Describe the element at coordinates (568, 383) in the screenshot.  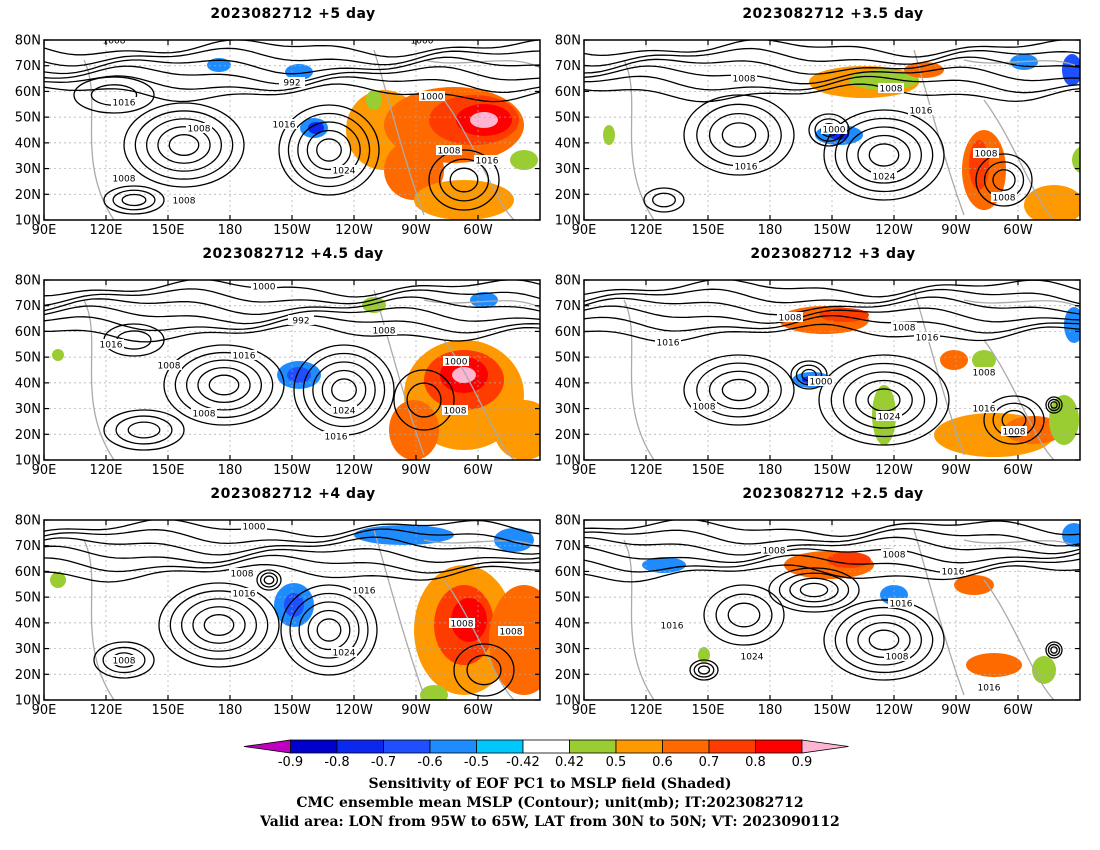
I see `lat-tick-label: 40N` at that location.